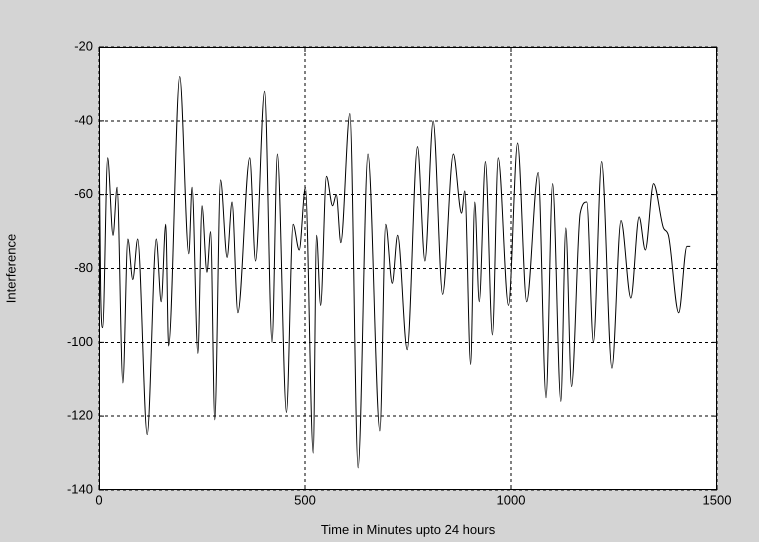  What do you see at coordinates (408, 529) in the screenshot?
I see `x-axis-title: Time in Minutes upto 24 hours` at bounding box center [408, 529].